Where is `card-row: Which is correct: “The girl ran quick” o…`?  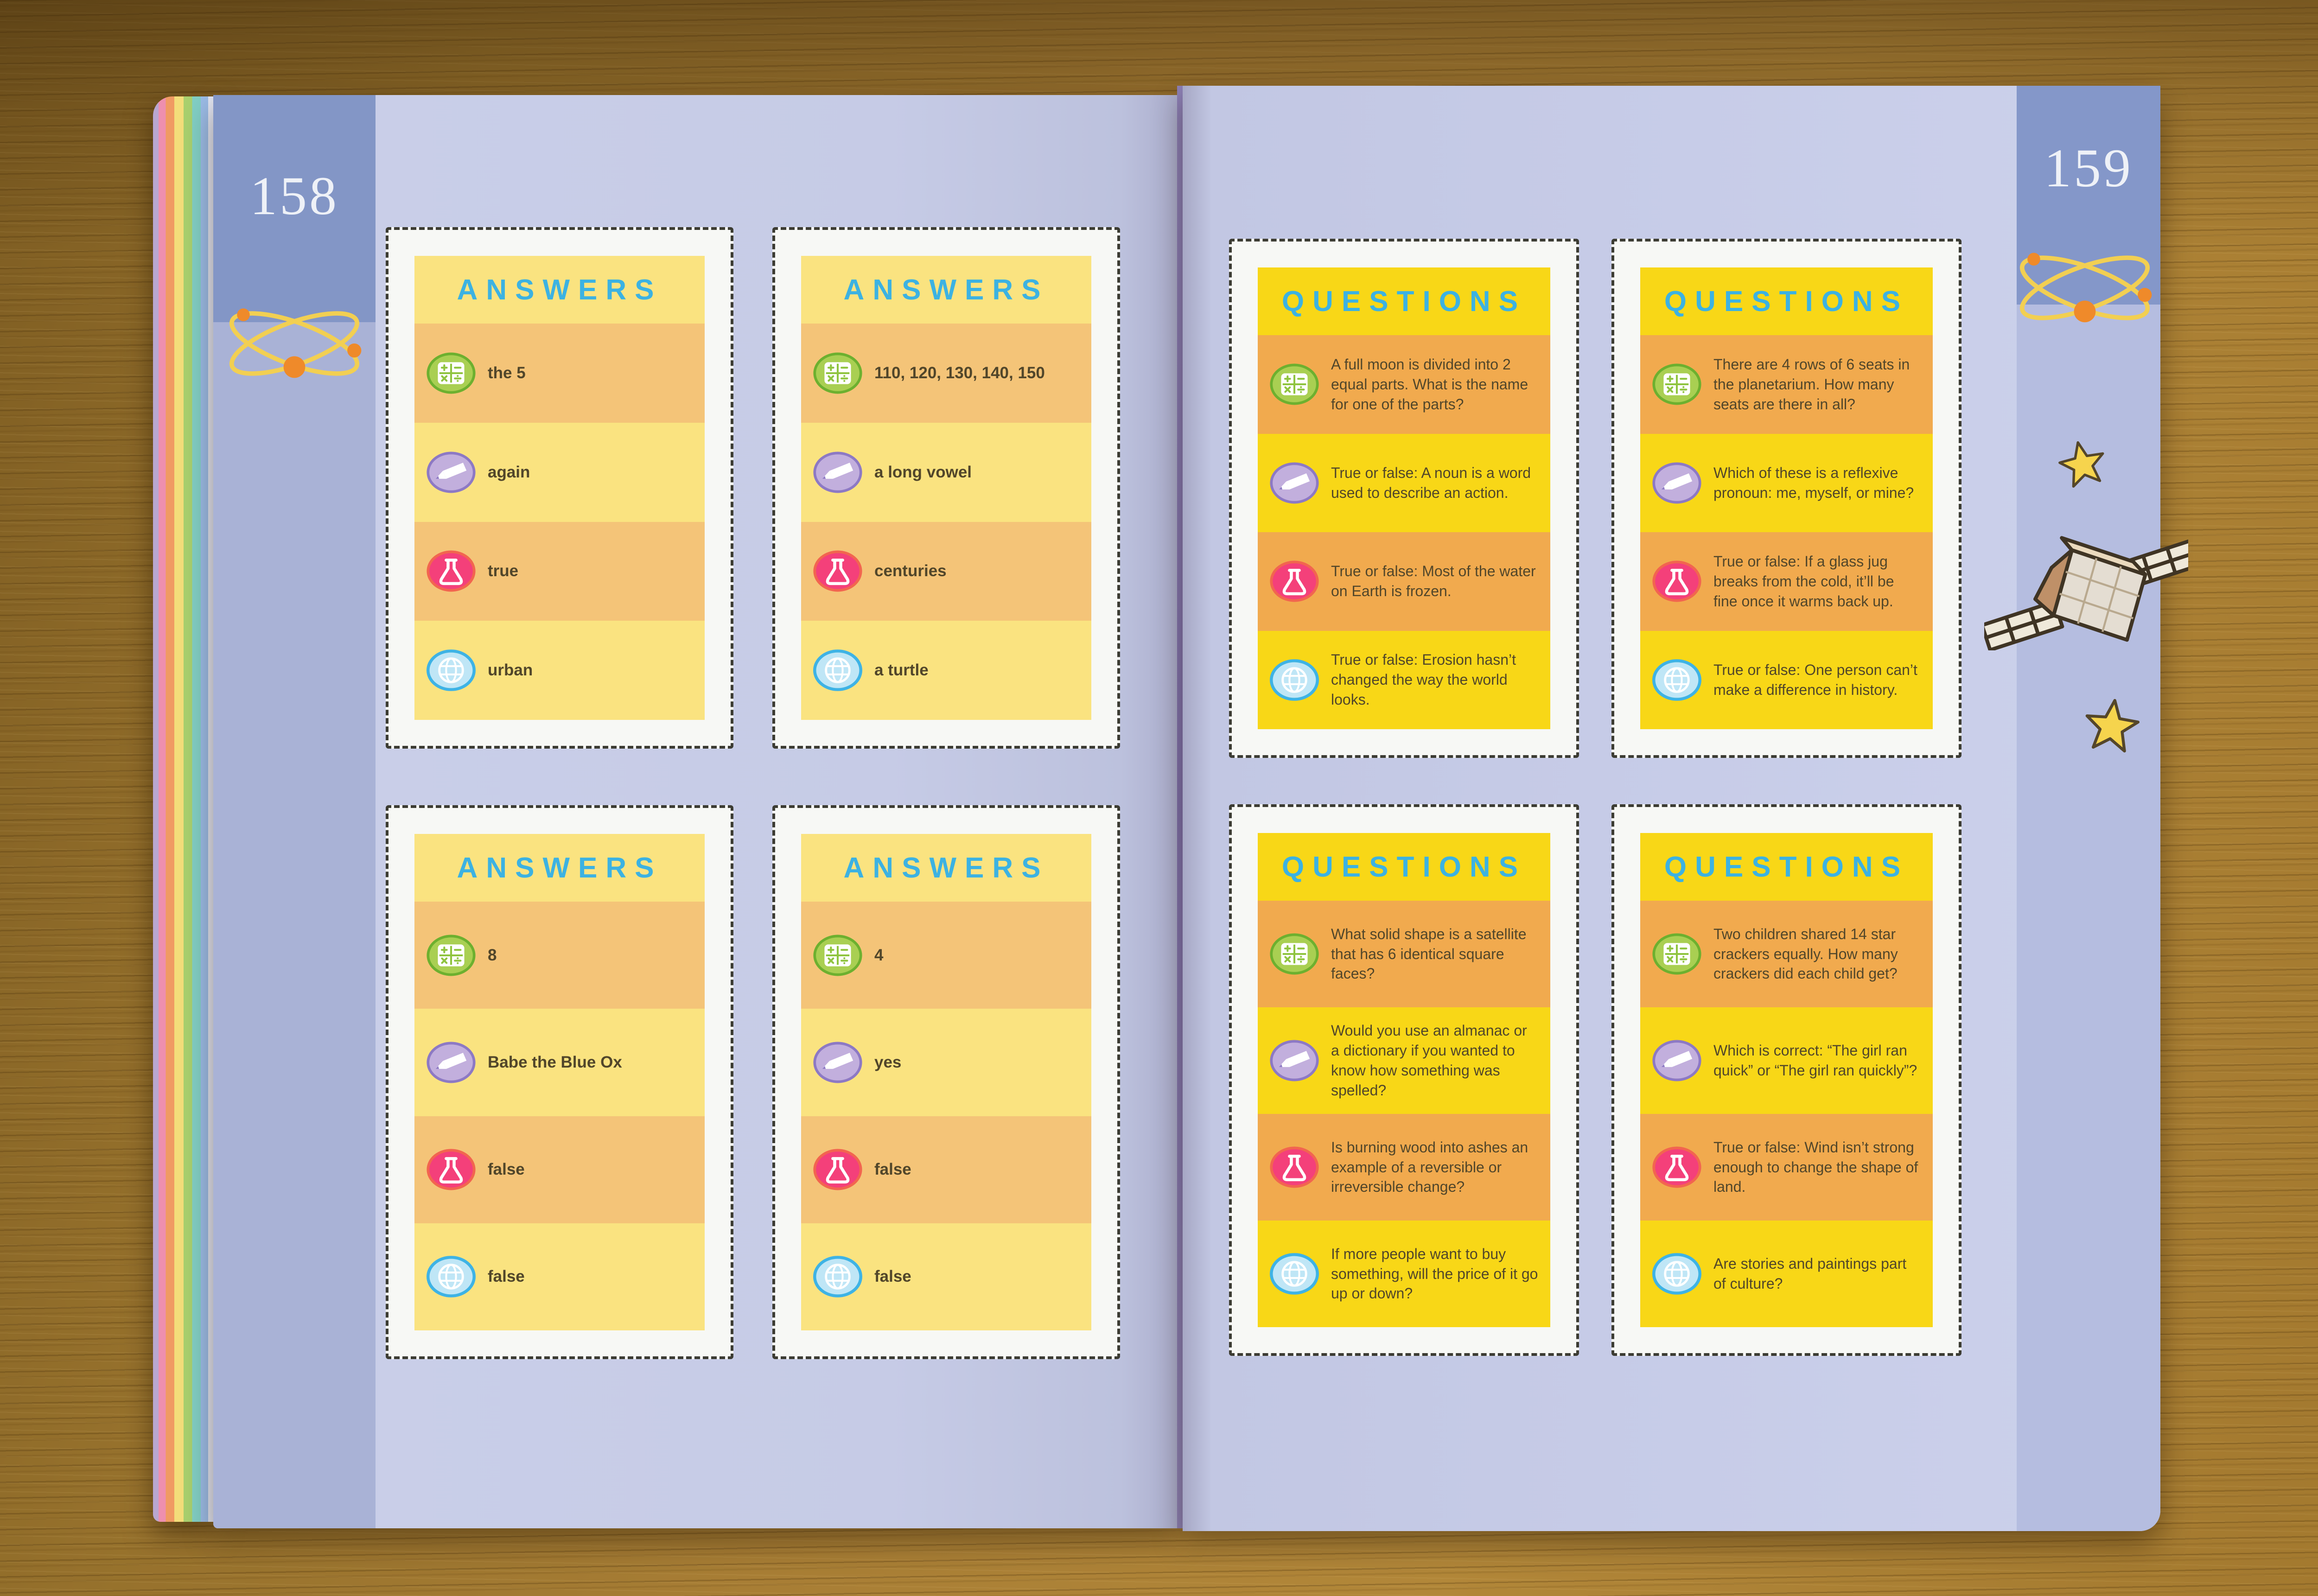
card-row: Which is correct: “The girl ran quick” o… is located at coordinates (1787, 1060).